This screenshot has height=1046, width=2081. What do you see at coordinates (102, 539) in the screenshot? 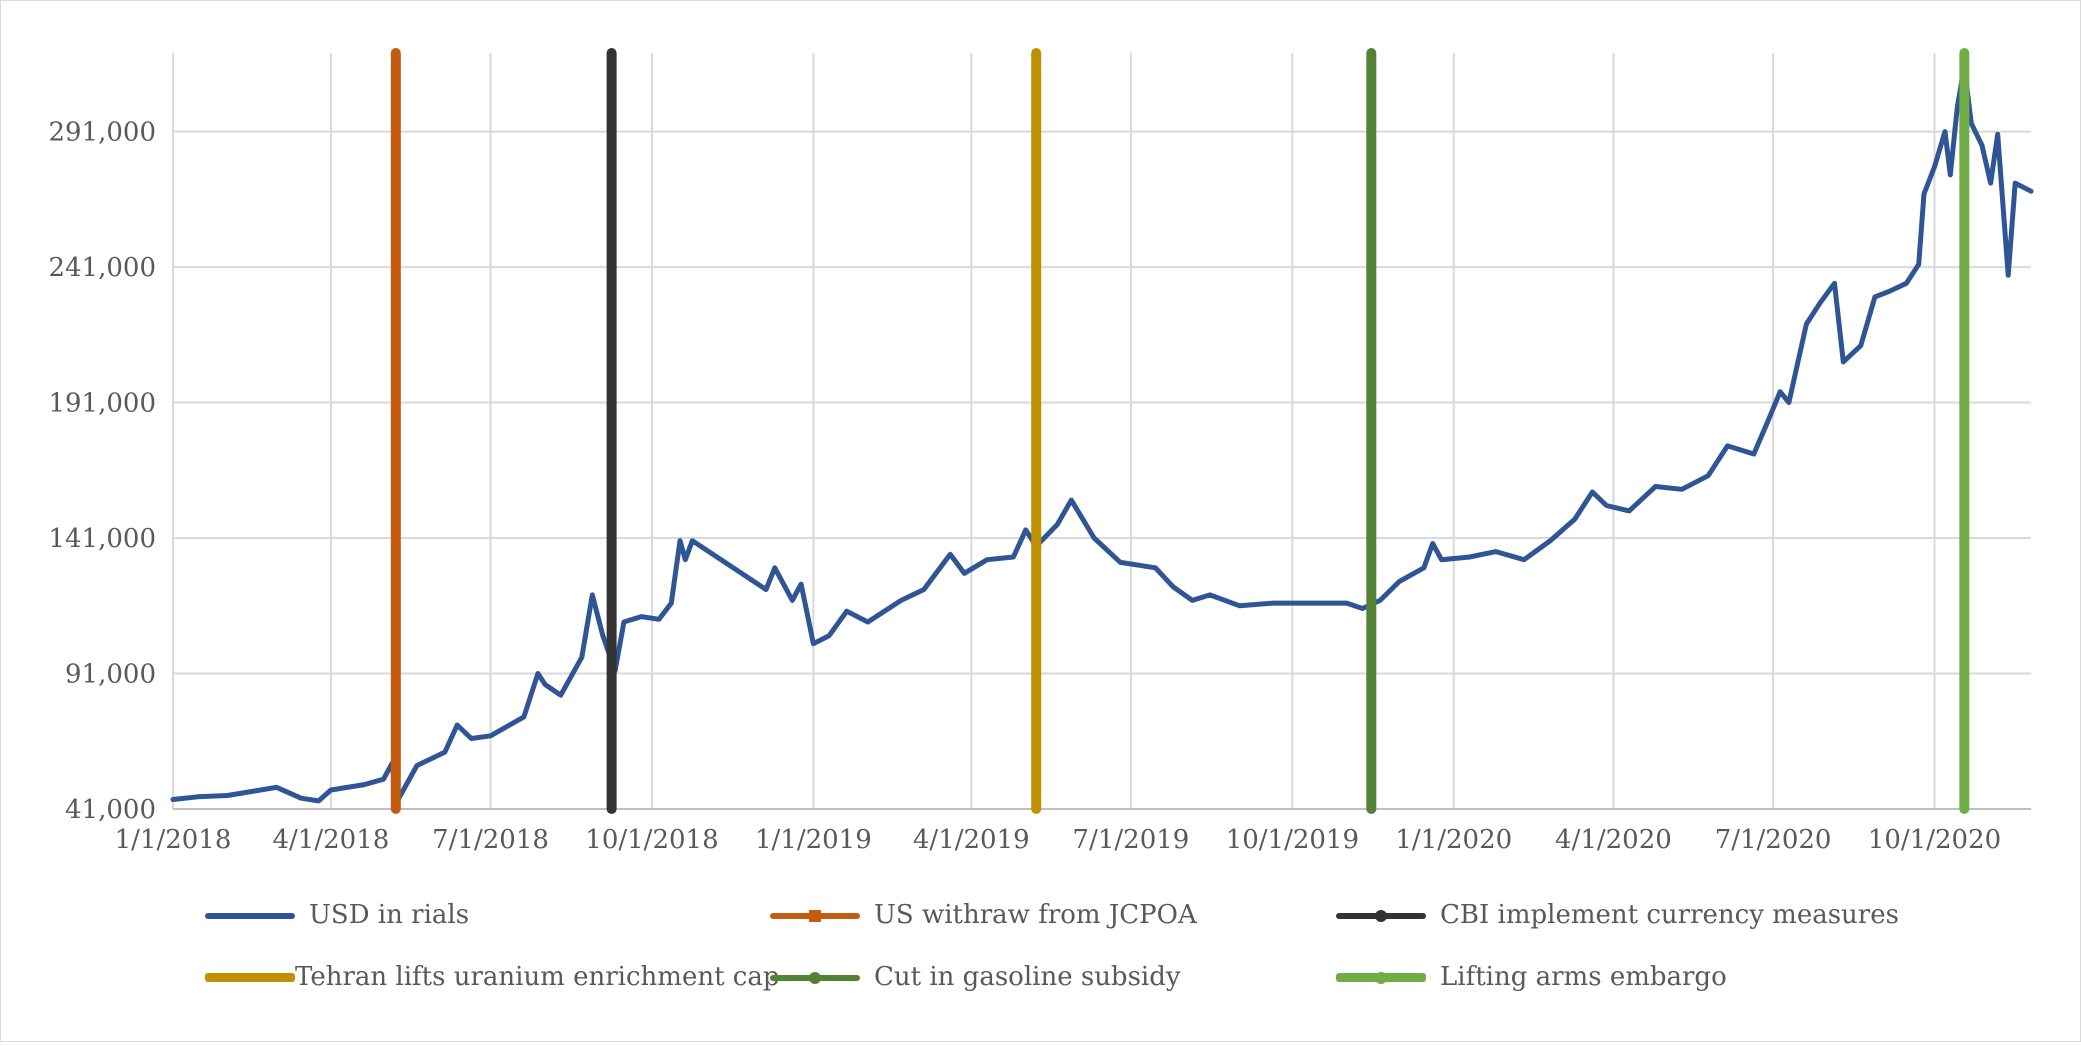
I see `y-tick-label: 141,000` at bounding box center [102, 539].